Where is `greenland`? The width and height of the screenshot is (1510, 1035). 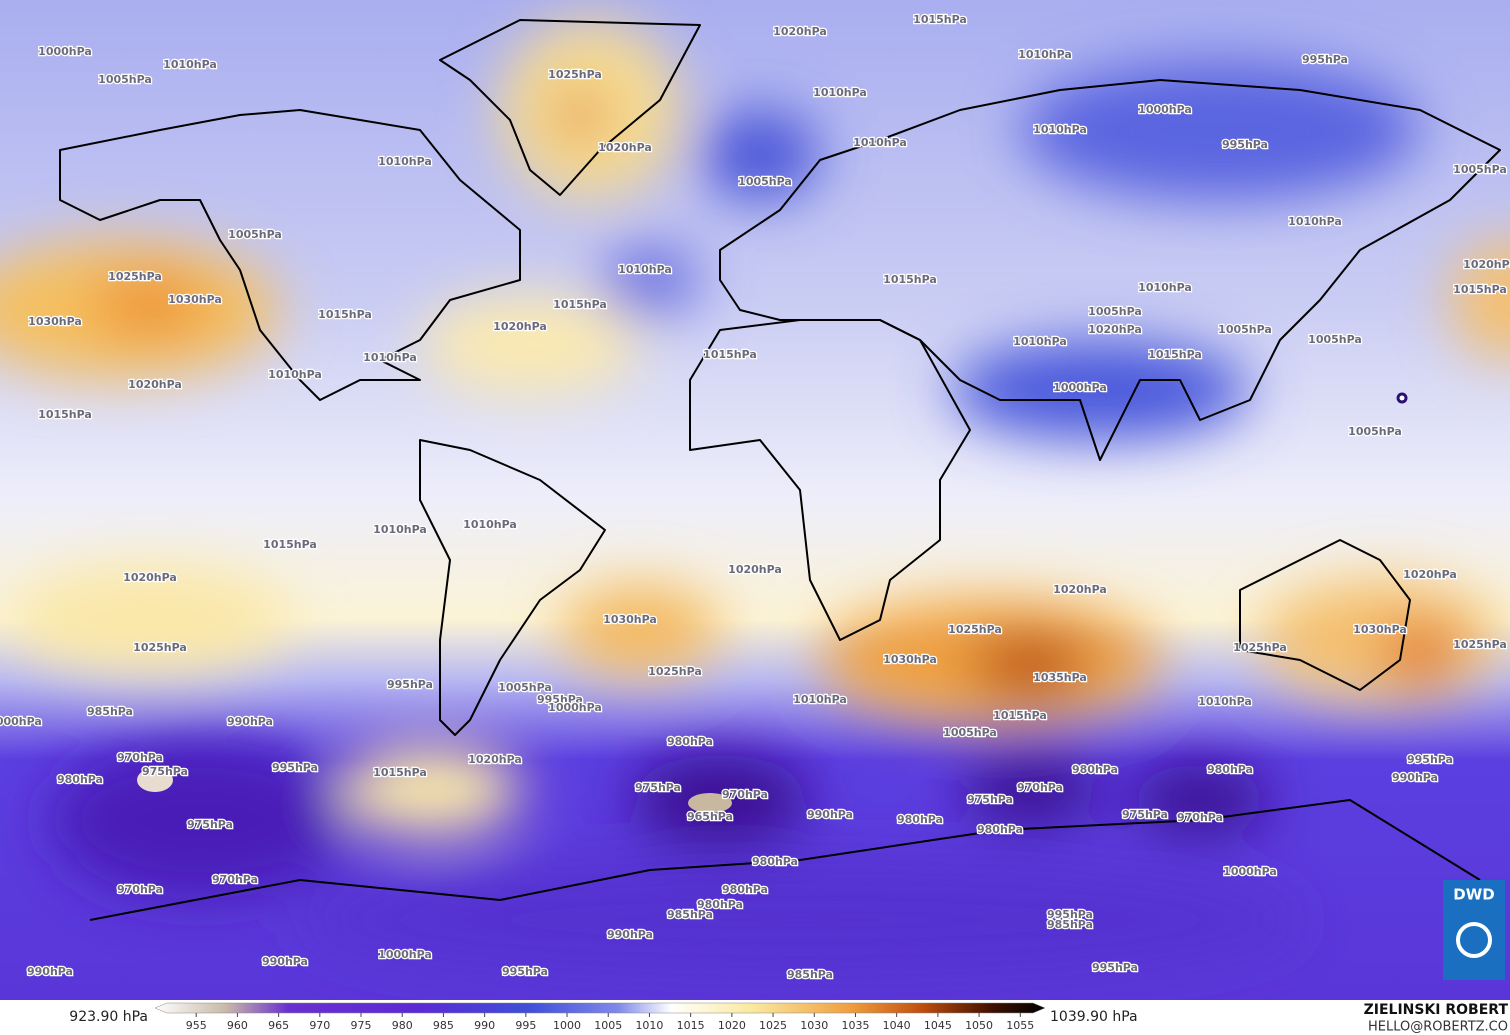
greenland is located at coordinates (570, 107).